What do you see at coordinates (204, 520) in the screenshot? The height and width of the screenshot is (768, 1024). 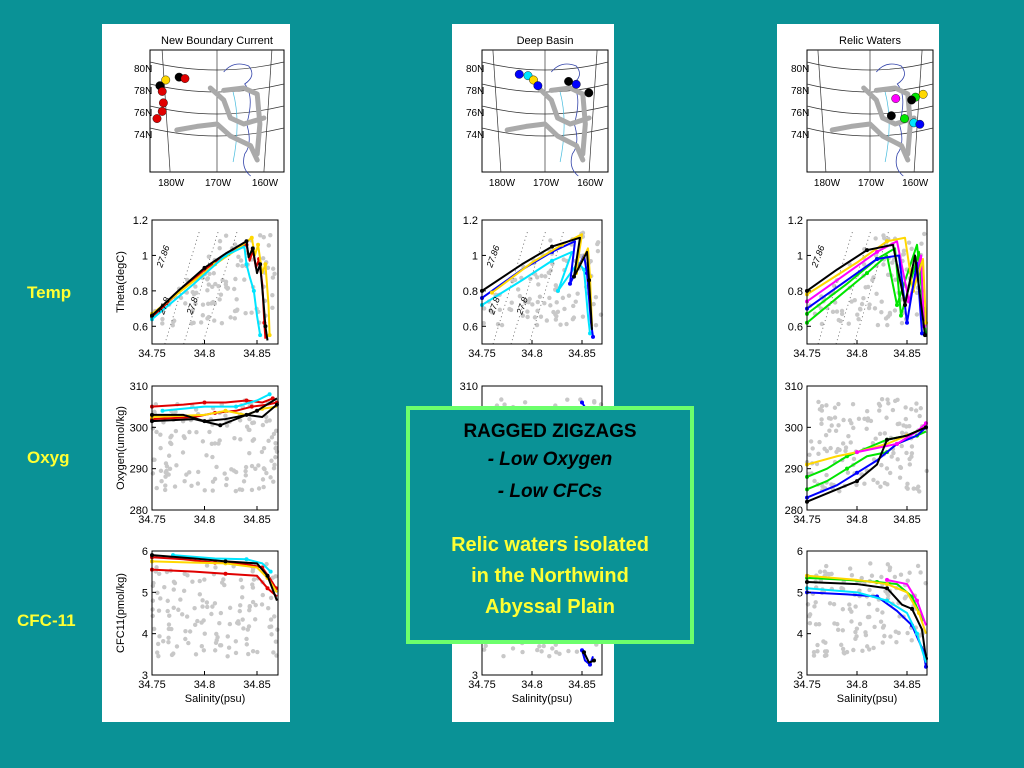 I see `x-tick-label: 34.8` at bounding box center [204, 520].